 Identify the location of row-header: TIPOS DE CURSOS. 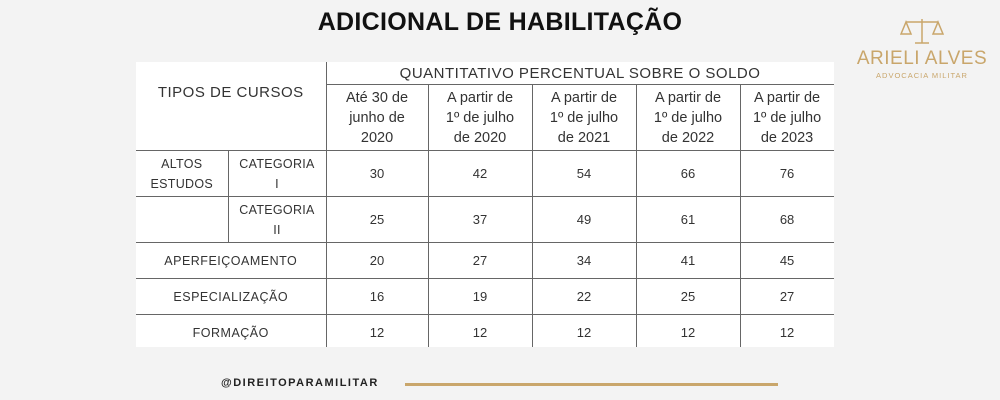
(231, 106).